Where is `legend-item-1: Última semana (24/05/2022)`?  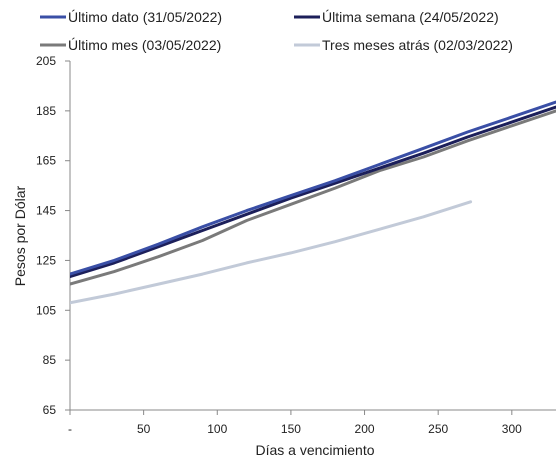
legend-item-1: Última semana (24/05/2022) is located at coordinates (396, 17).